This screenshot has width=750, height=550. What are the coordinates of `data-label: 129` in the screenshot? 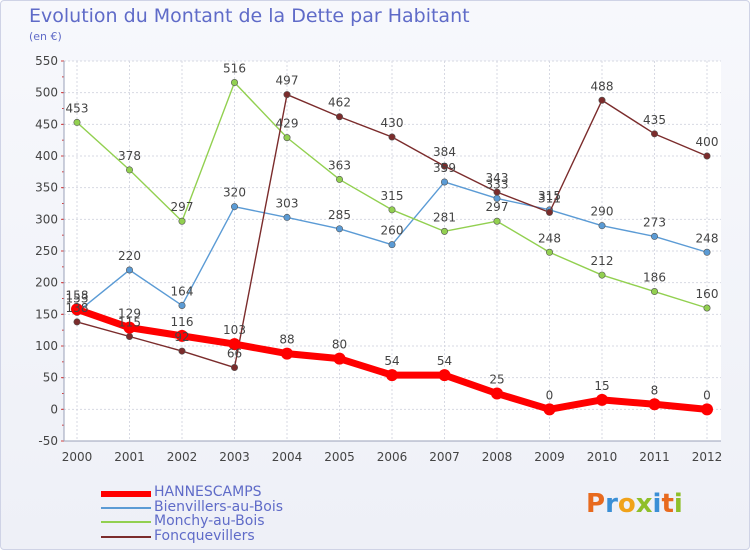 It's located at (129, 314).